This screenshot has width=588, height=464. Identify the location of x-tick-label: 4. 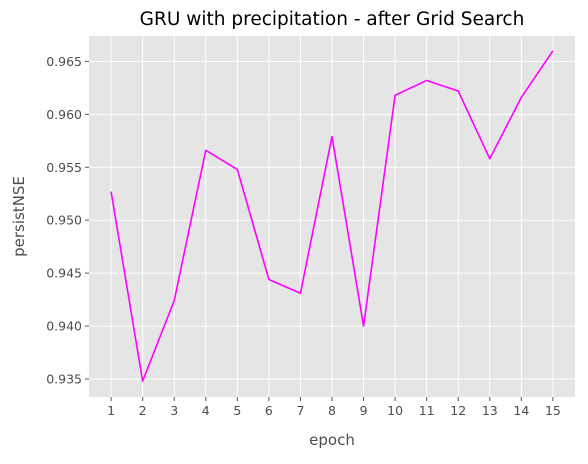
(206, 410).